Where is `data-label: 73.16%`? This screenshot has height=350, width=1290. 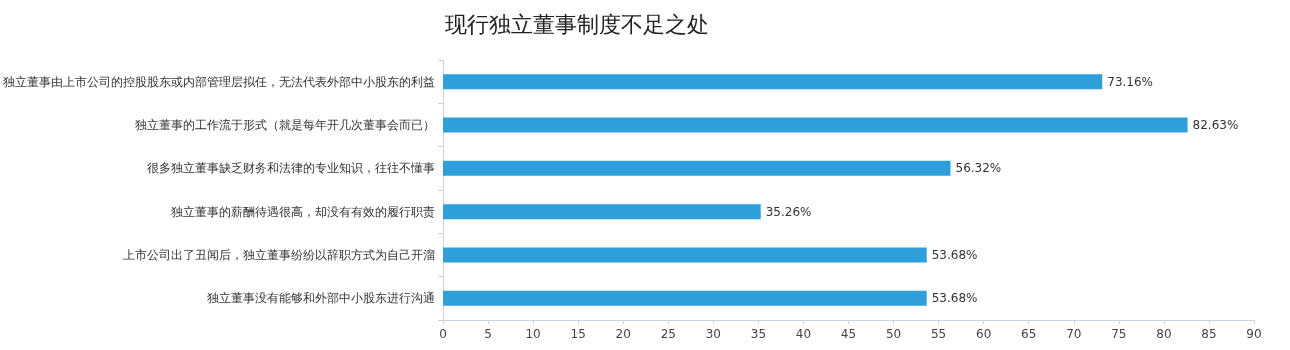
data-label: 73.16% is located at coordinates (1130, 81).